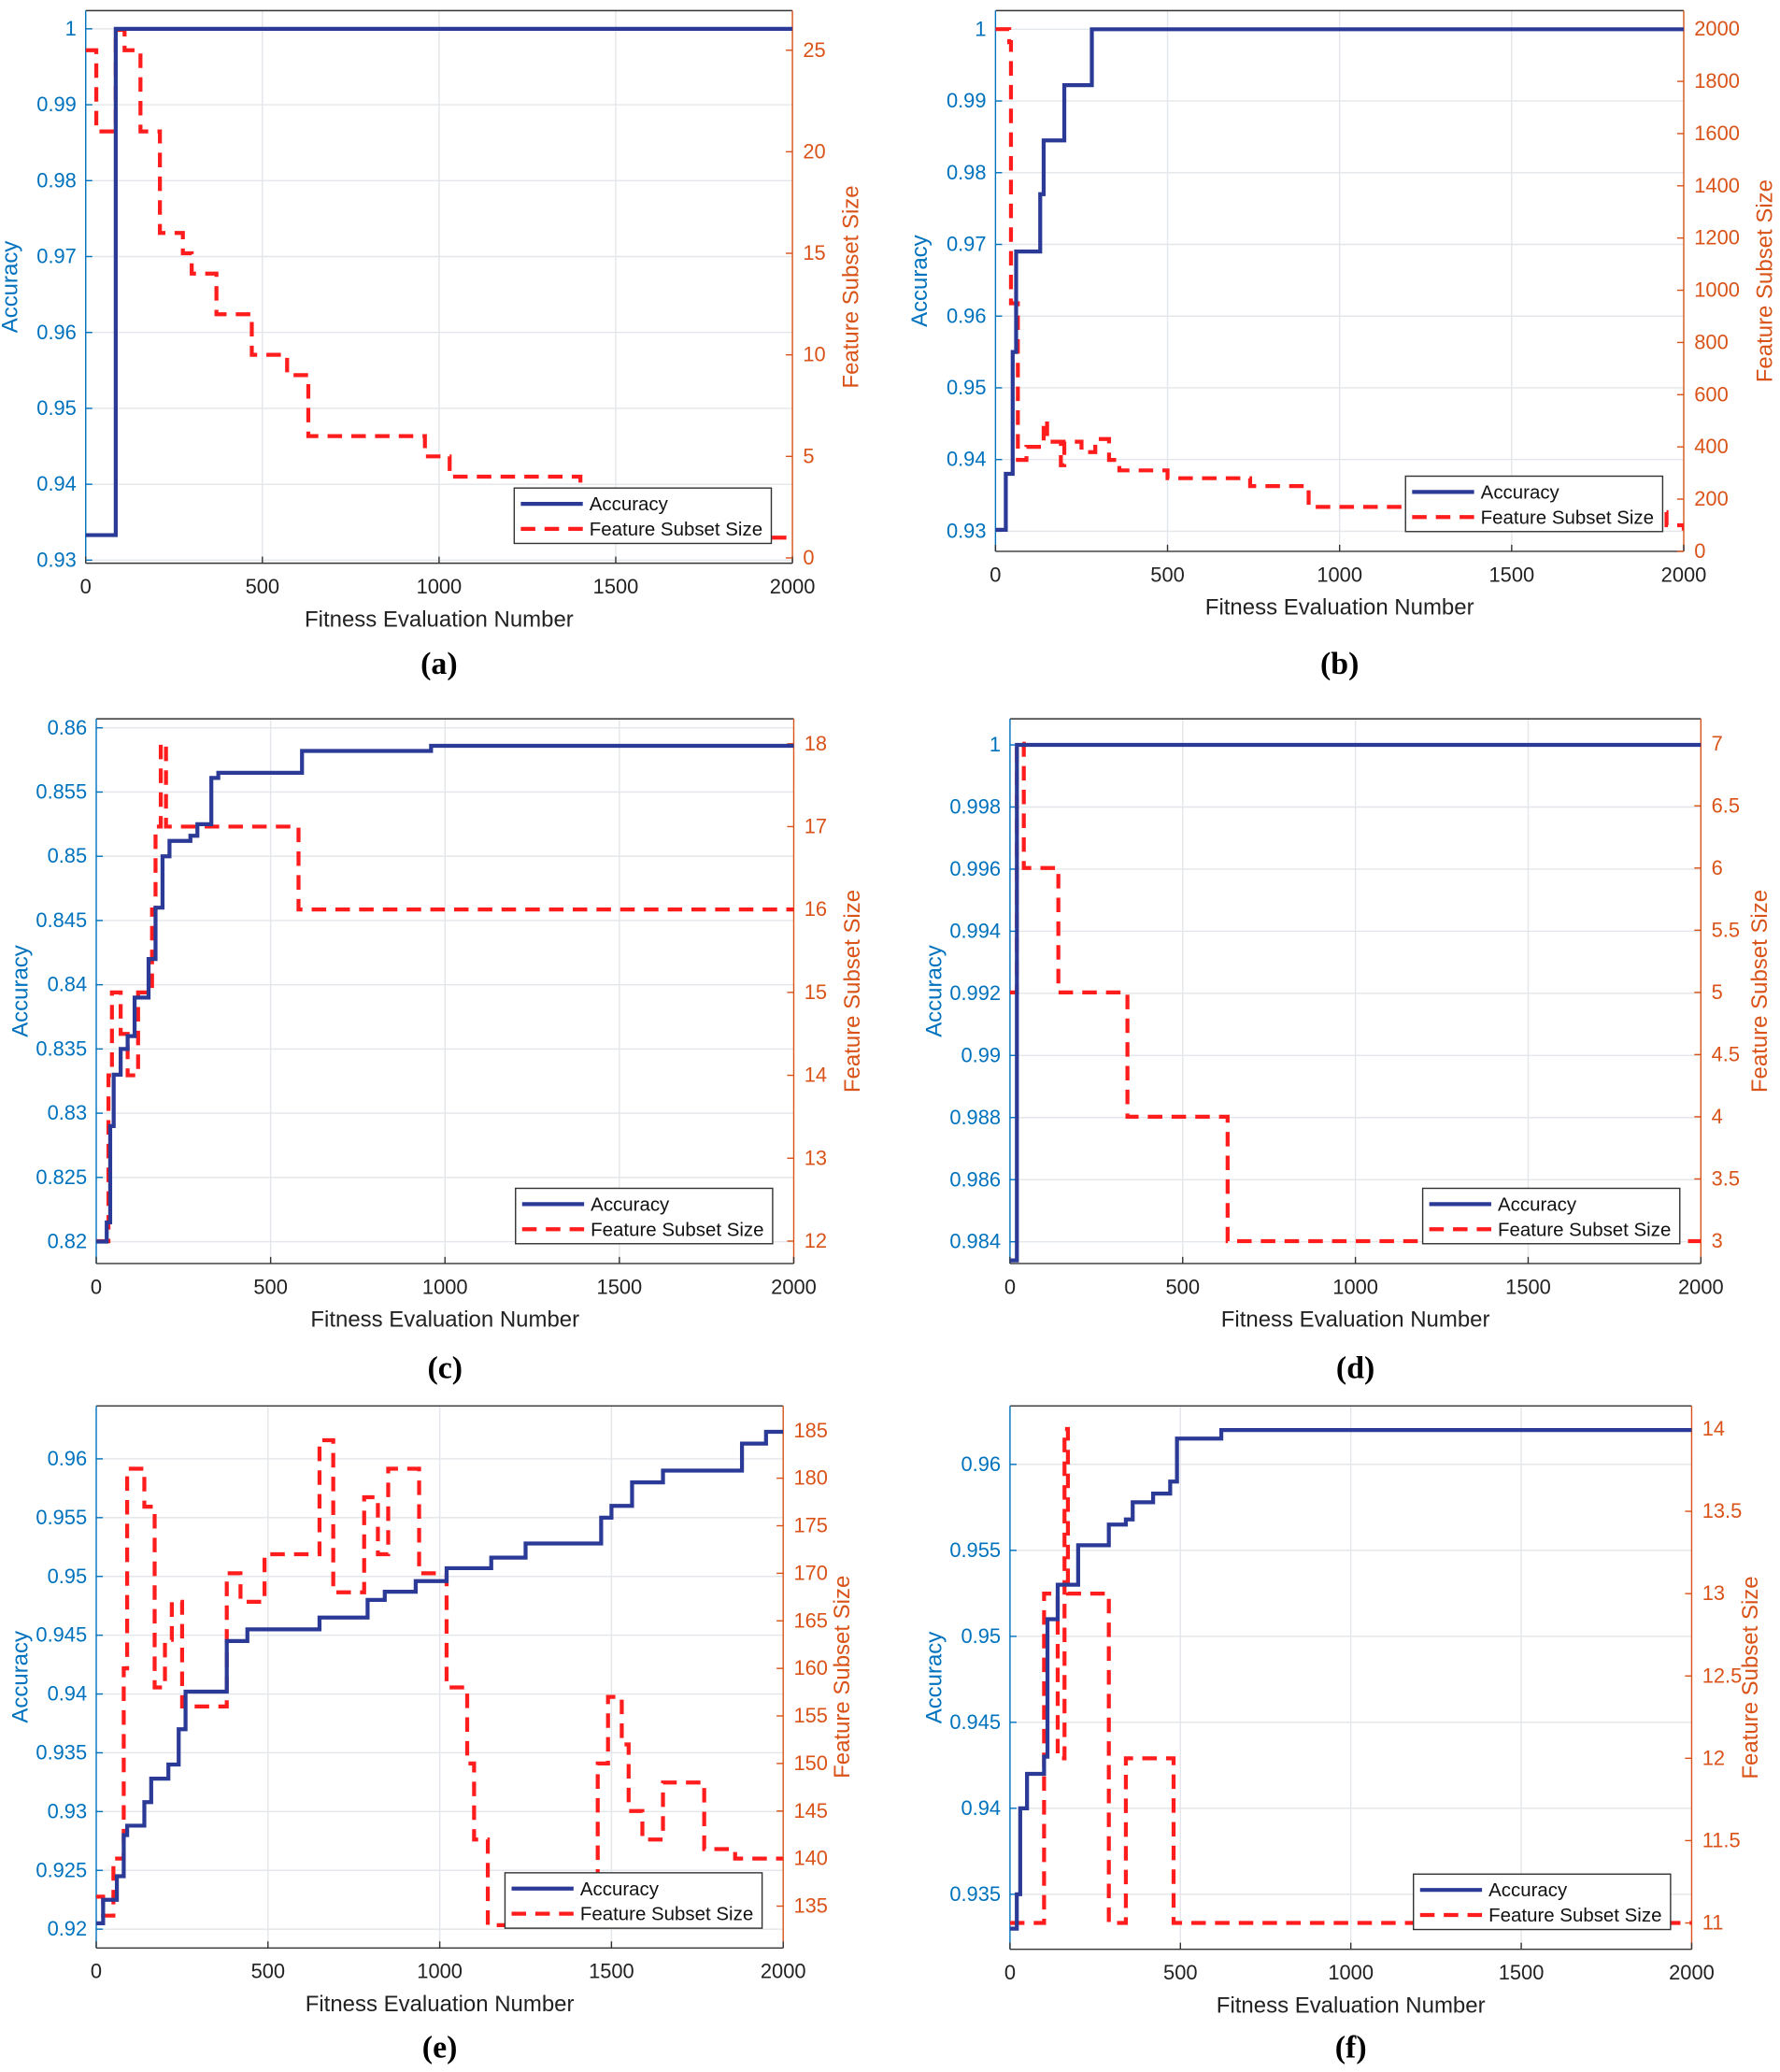 This screenshot has width=1780, height=2072. Describe the element at coordinates (68, 1810) in the screenshot. I see `left-tick-label: 0.93` at that location.